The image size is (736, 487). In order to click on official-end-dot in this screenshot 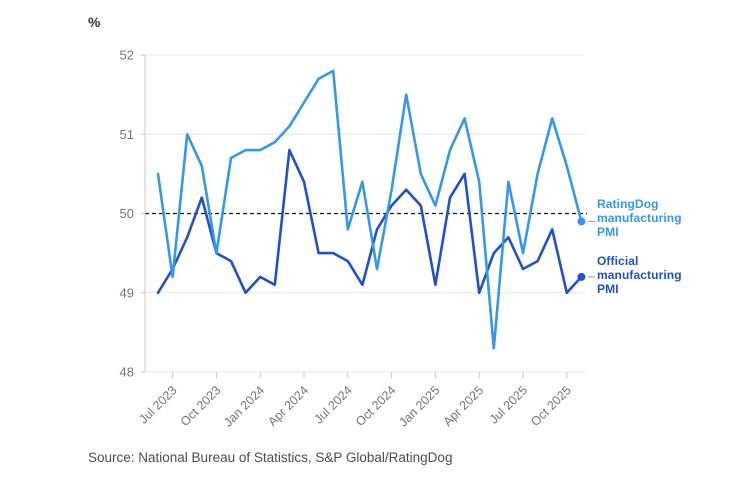, I will do `click(581, 276)`.